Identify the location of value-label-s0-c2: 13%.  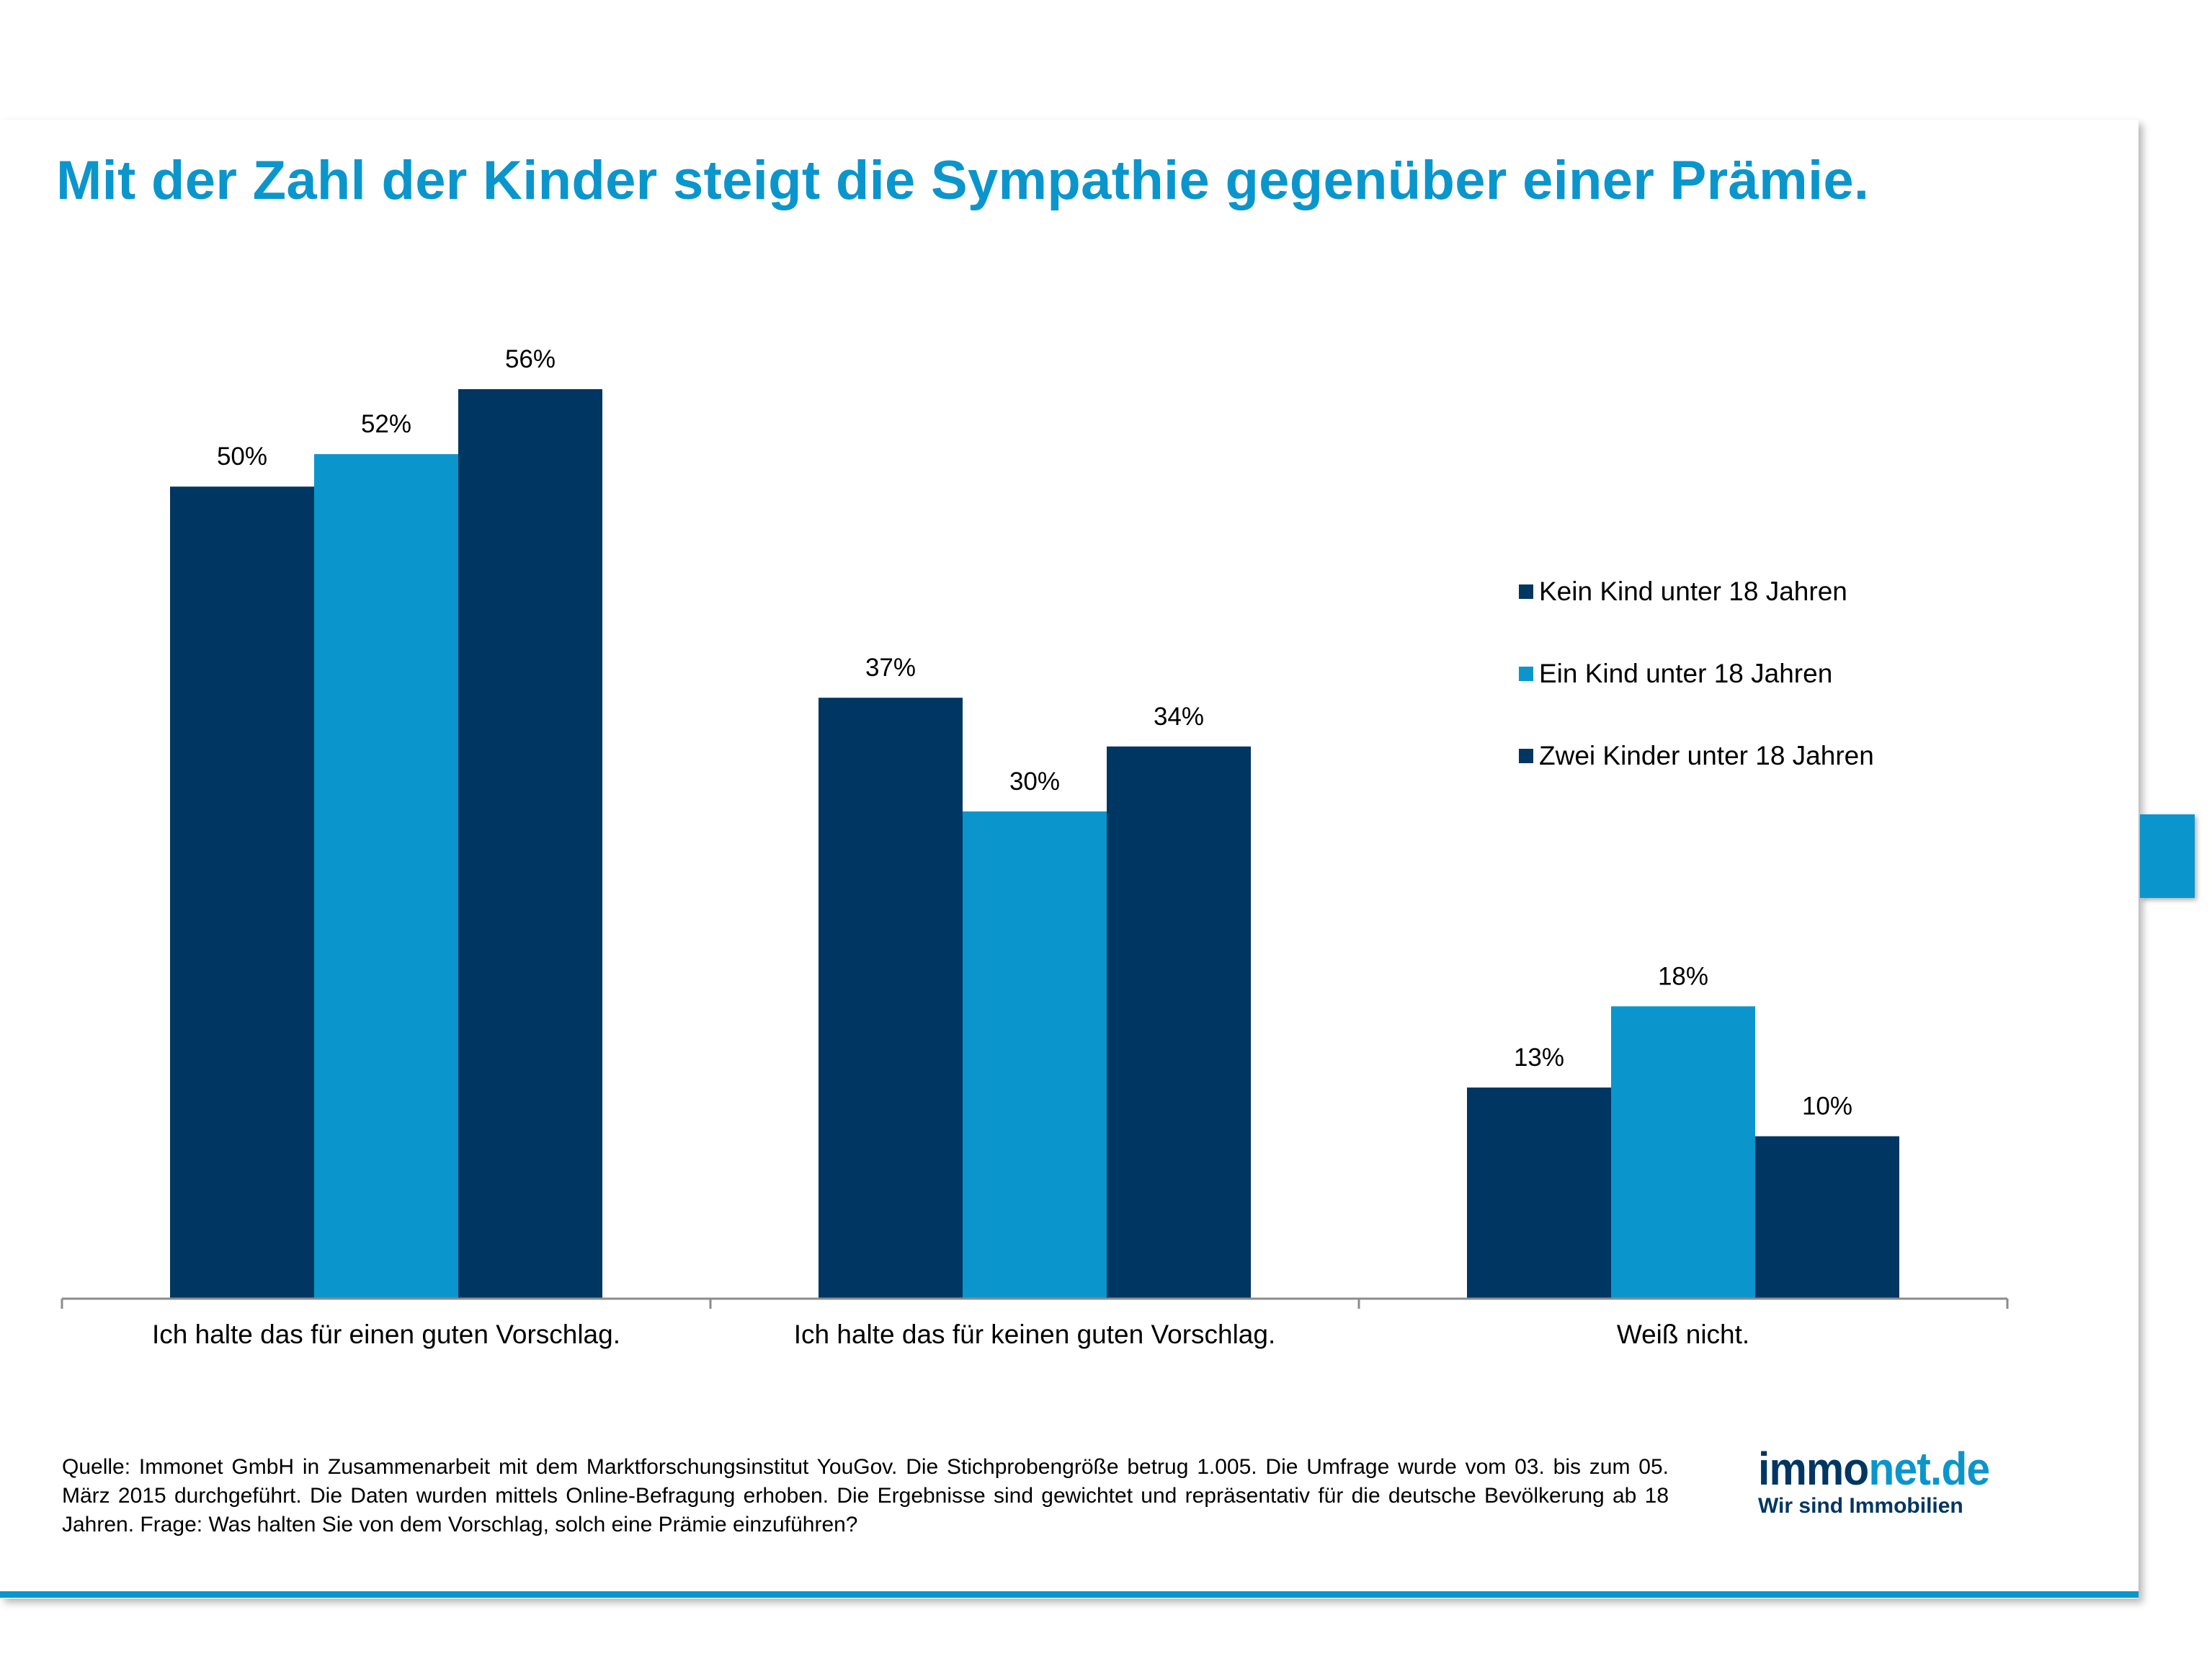
(1539, 1058).